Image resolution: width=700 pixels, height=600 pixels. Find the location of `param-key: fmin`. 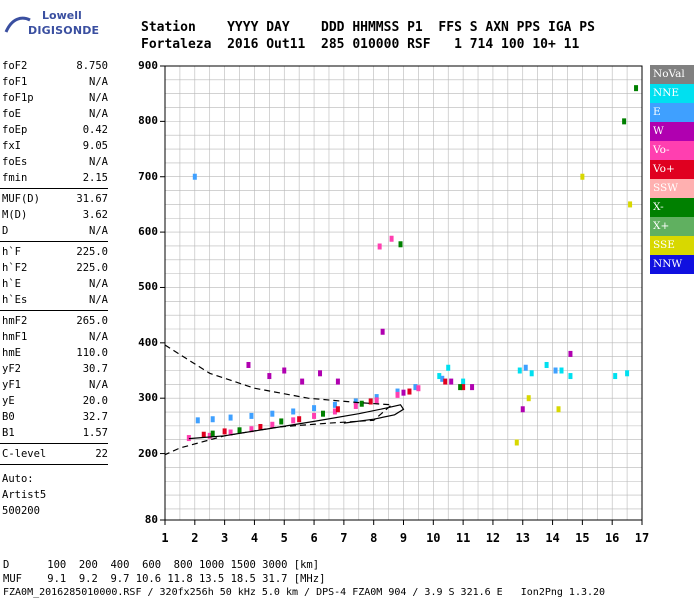

param-key: fmin is located at coordinates (15, 178).